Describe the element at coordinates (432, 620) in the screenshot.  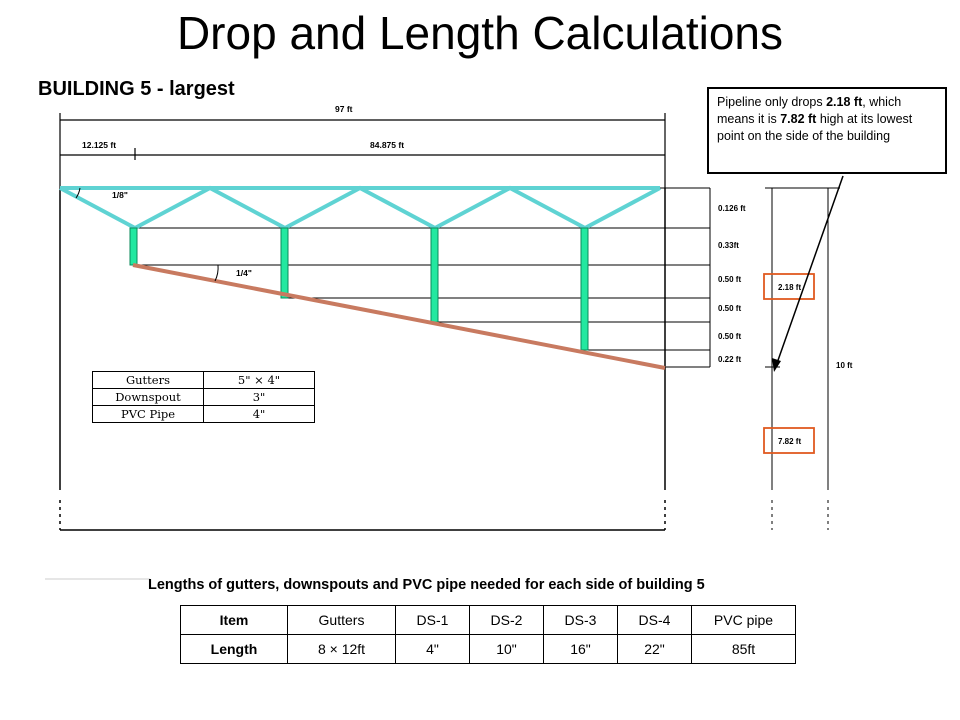
I see `table-header-cell: DS-1` at that location.